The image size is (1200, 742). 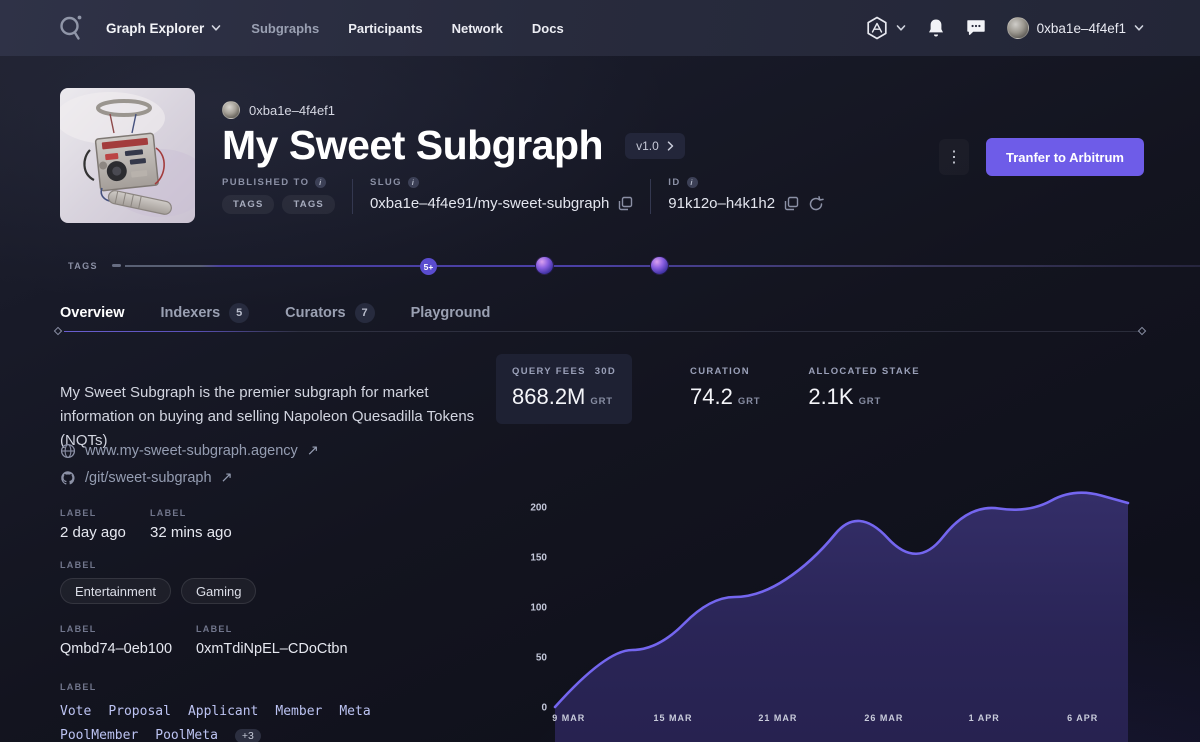 What do you see at coordinates (816, 203) in the screenshot?
I see `refresh-icon` at bounding box center [816, 203].